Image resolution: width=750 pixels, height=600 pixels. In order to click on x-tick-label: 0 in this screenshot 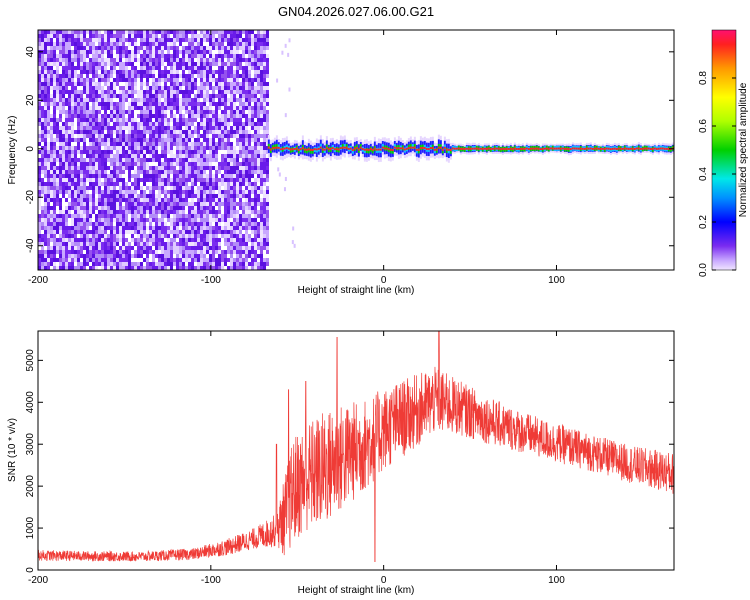, I will do `click(384, 580)`.